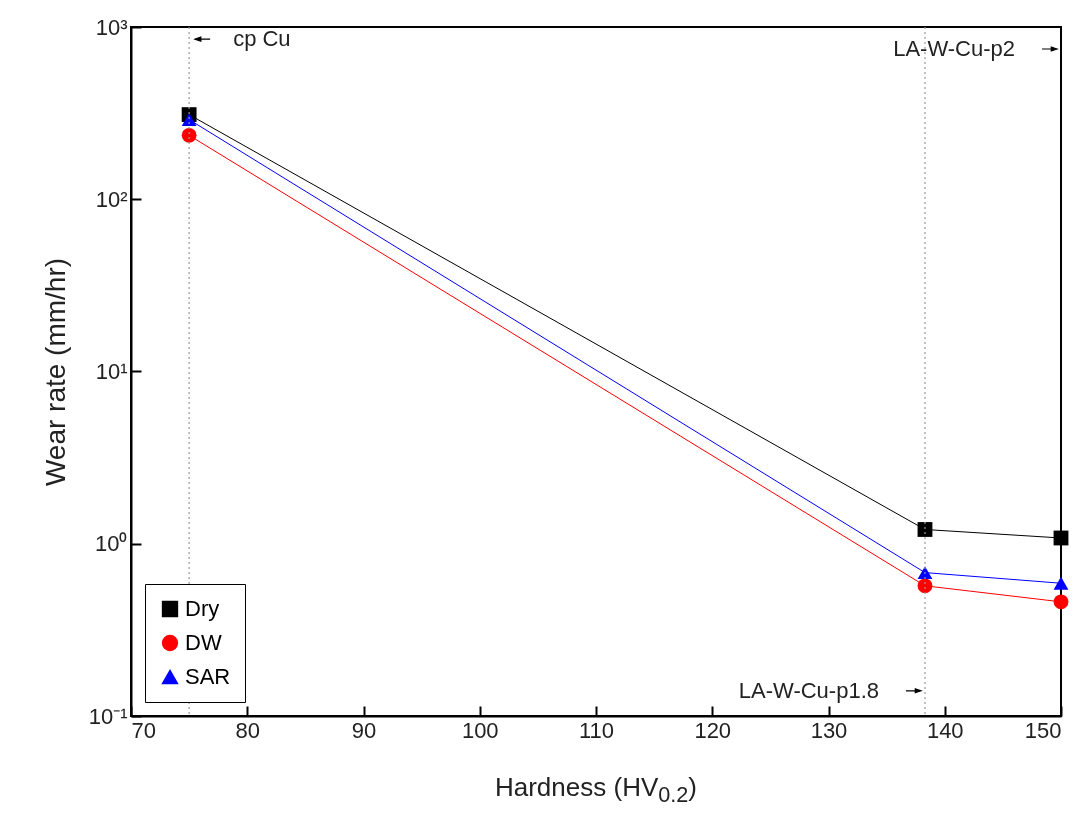 This screenshot has height=831, width=1091. Describe the element at coordinates (202, 608) in the screenshot. I see `legend-label: Dry` at that location.